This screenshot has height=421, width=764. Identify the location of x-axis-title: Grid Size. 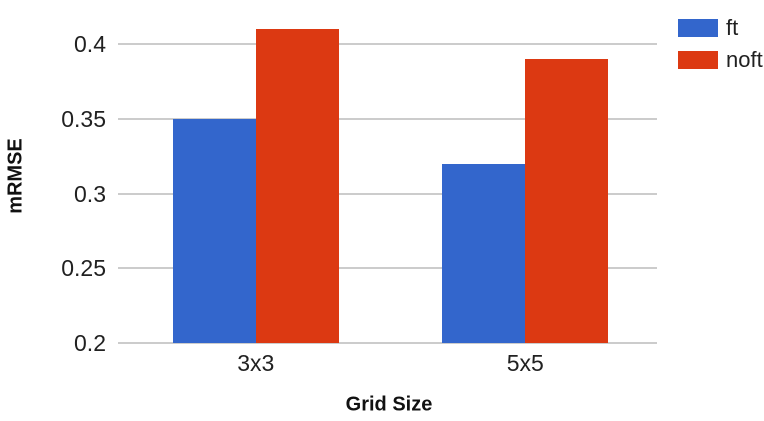
(389, 404).